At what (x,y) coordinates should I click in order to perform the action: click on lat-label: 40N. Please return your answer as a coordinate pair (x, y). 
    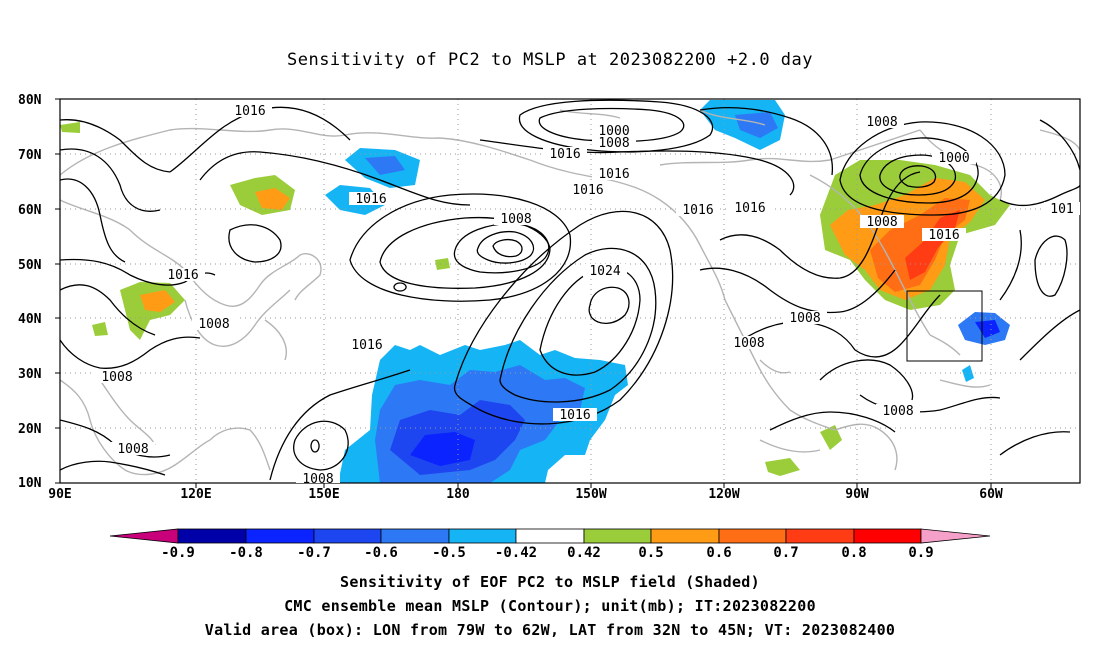
    Looking at the image, I should click on (30, 319).